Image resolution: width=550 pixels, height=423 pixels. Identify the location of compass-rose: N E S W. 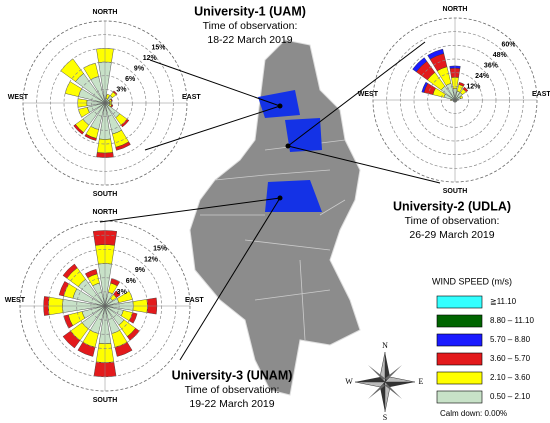
(384, 381).